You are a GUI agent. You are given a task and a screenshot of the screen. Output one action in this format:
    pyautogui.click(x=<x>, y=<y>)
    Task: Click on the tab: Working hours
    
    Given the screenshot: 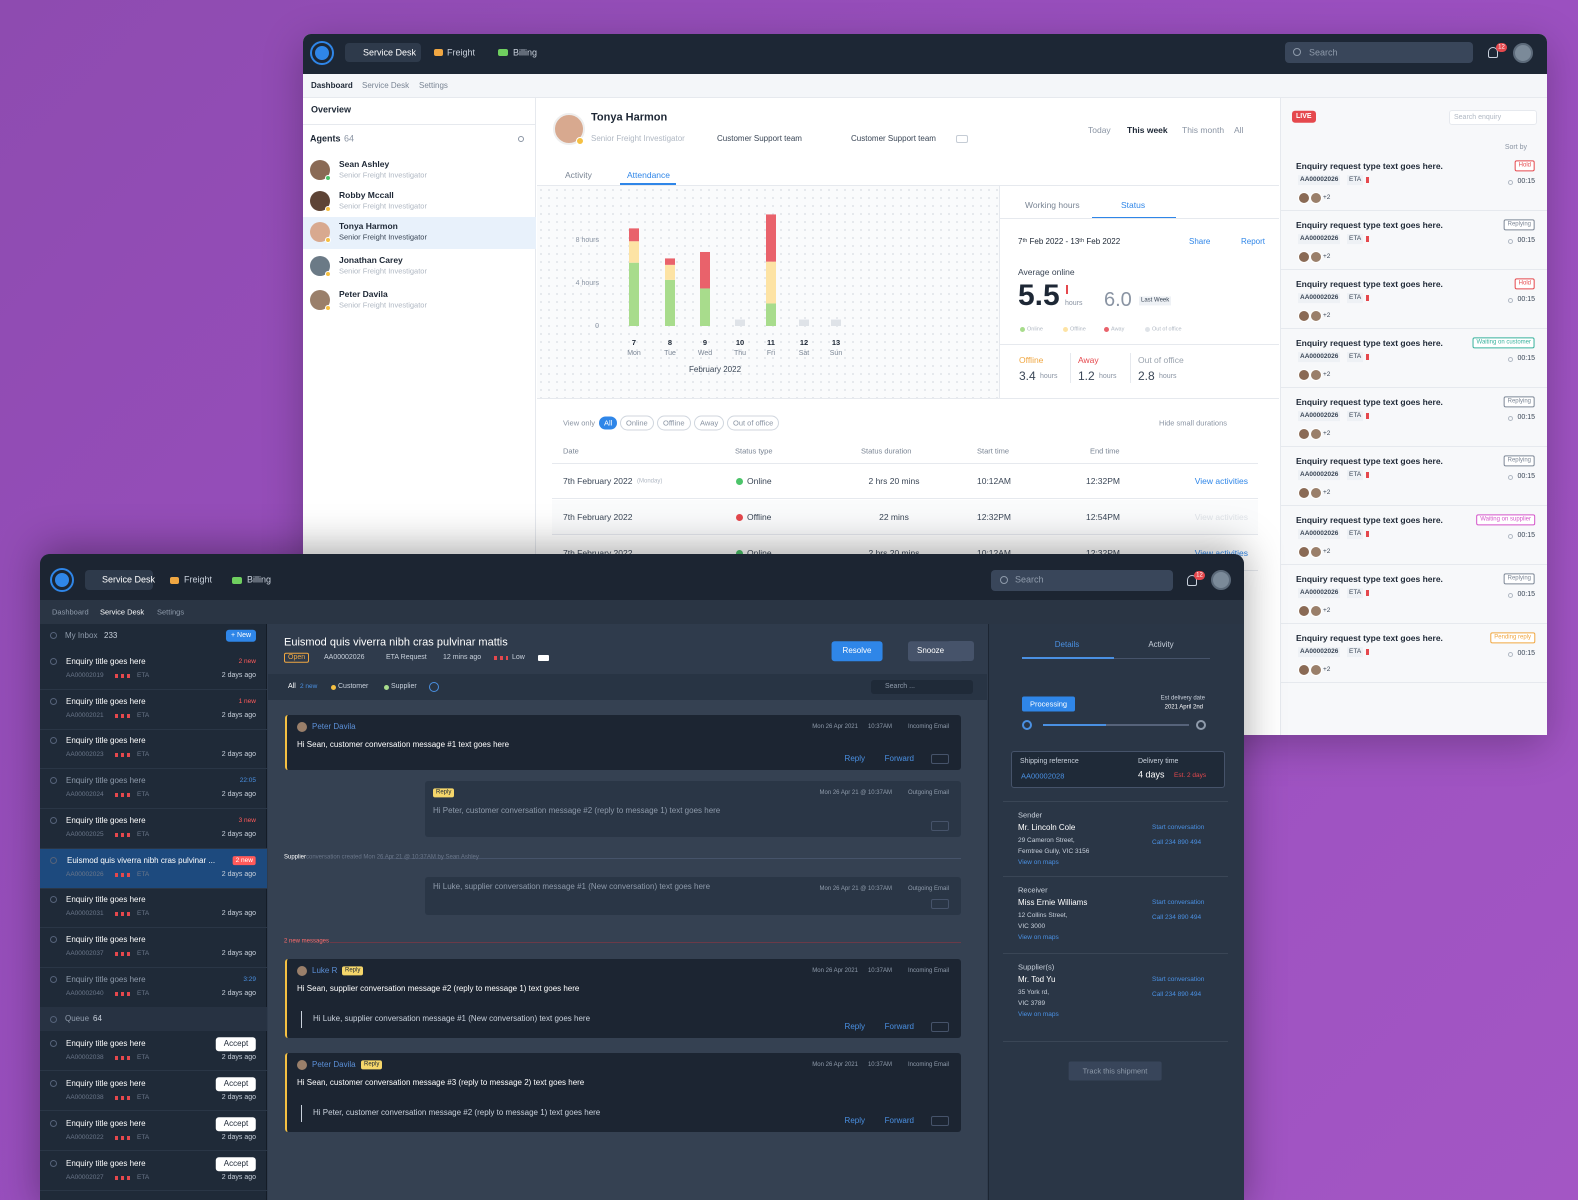 What is the action you would take?
    pyautogui.click(x=1052, y=204)
    